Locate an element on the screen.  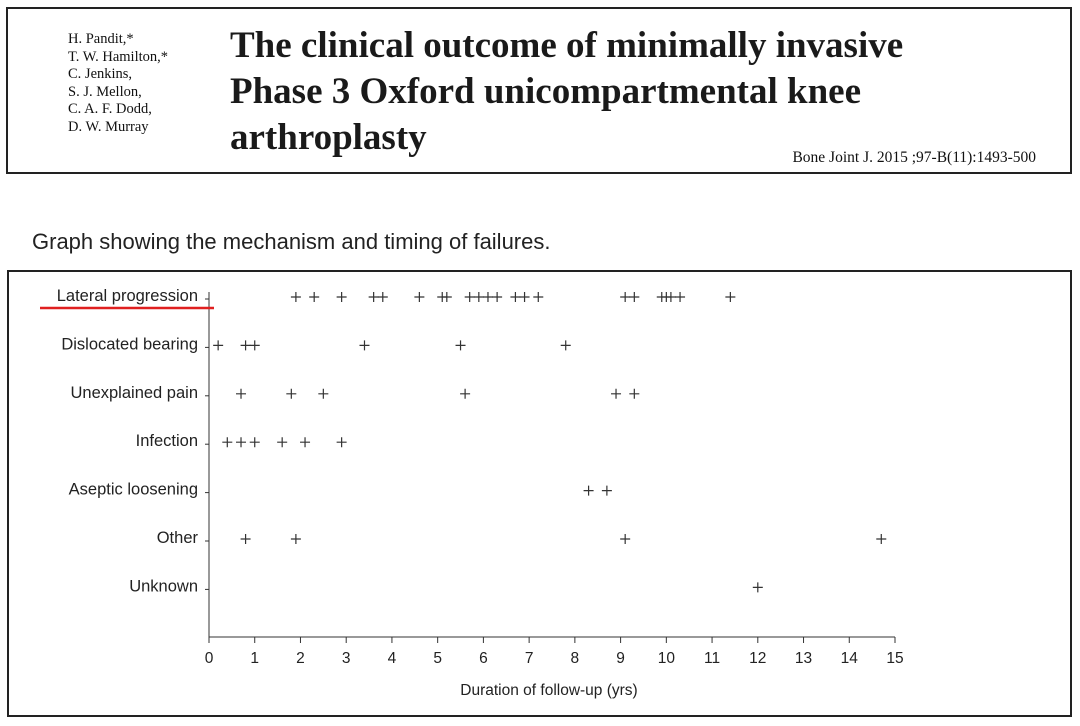
x-tick-label: 2 is located at coordinates (300, 658).